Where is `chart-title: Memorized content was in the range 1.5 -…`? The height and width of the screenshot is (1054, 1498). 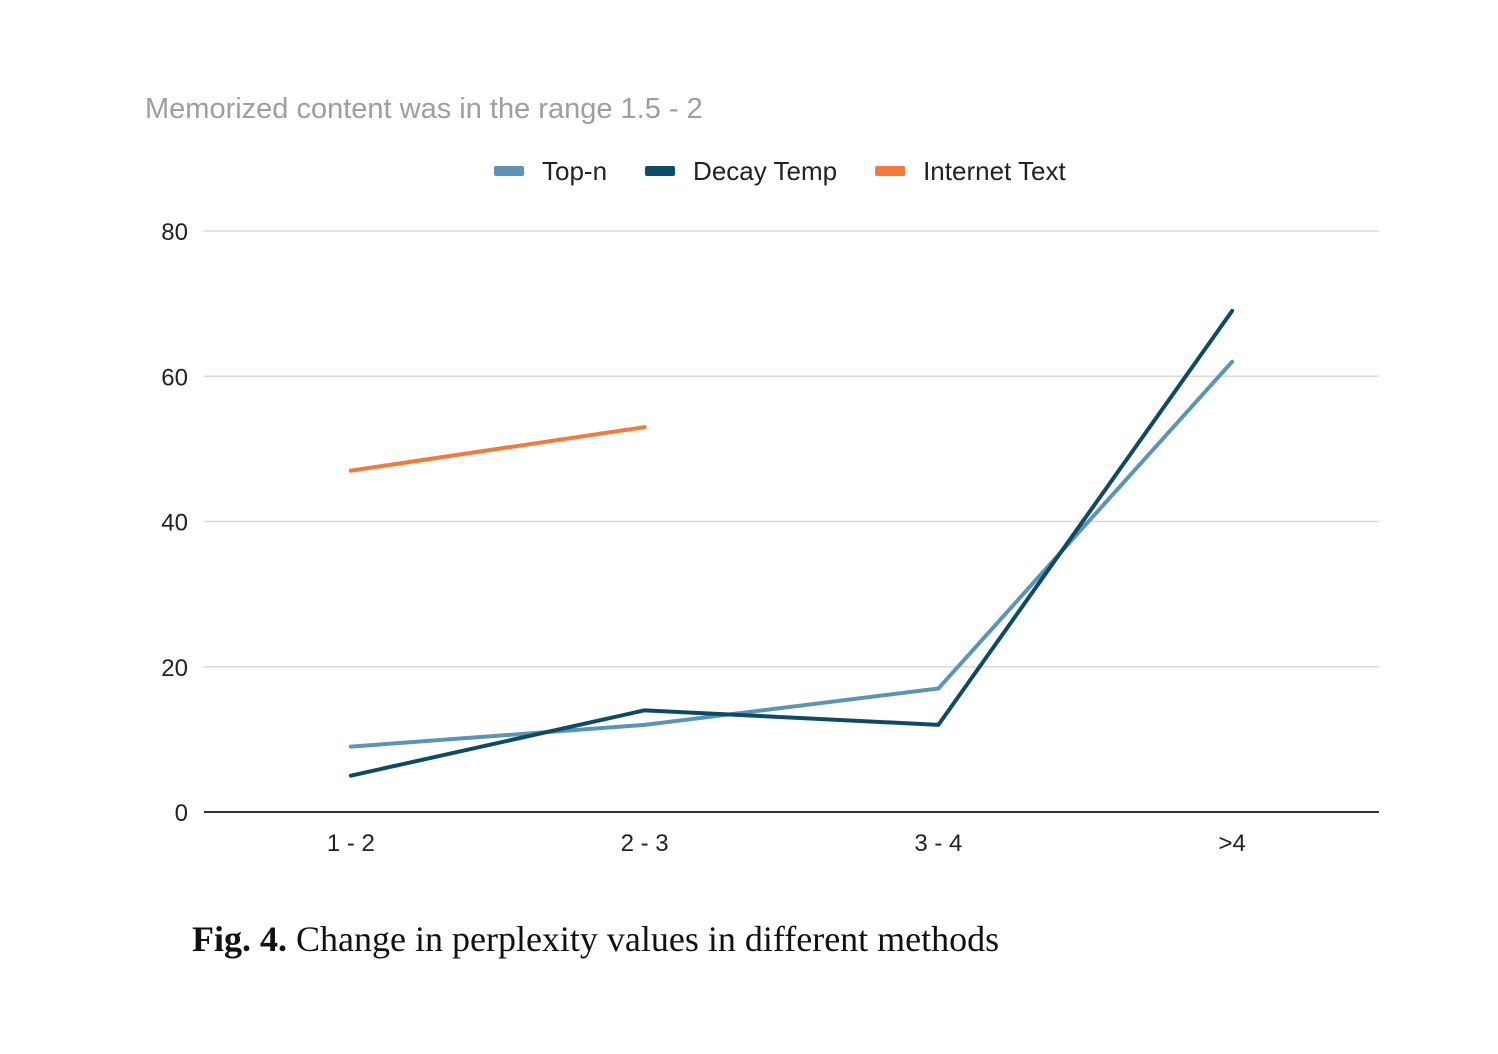 chart-title: Memorized content was in the range 1.5 -… is located at coordinates (424, 109).